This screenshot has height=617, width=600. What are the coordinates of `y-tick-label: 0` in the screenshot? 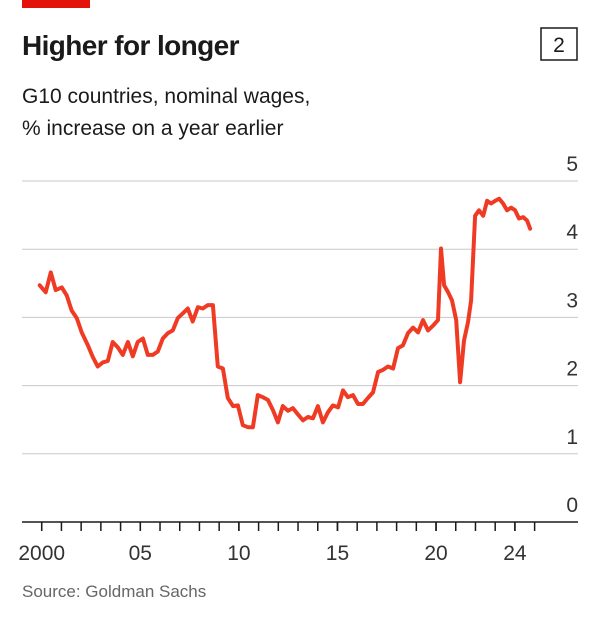 It's located at (572, 505).